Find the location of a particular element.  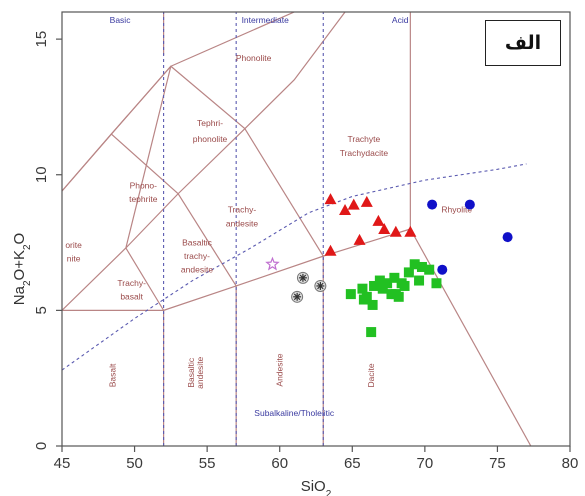

region-label: orite is located at coordinates (73, 245).